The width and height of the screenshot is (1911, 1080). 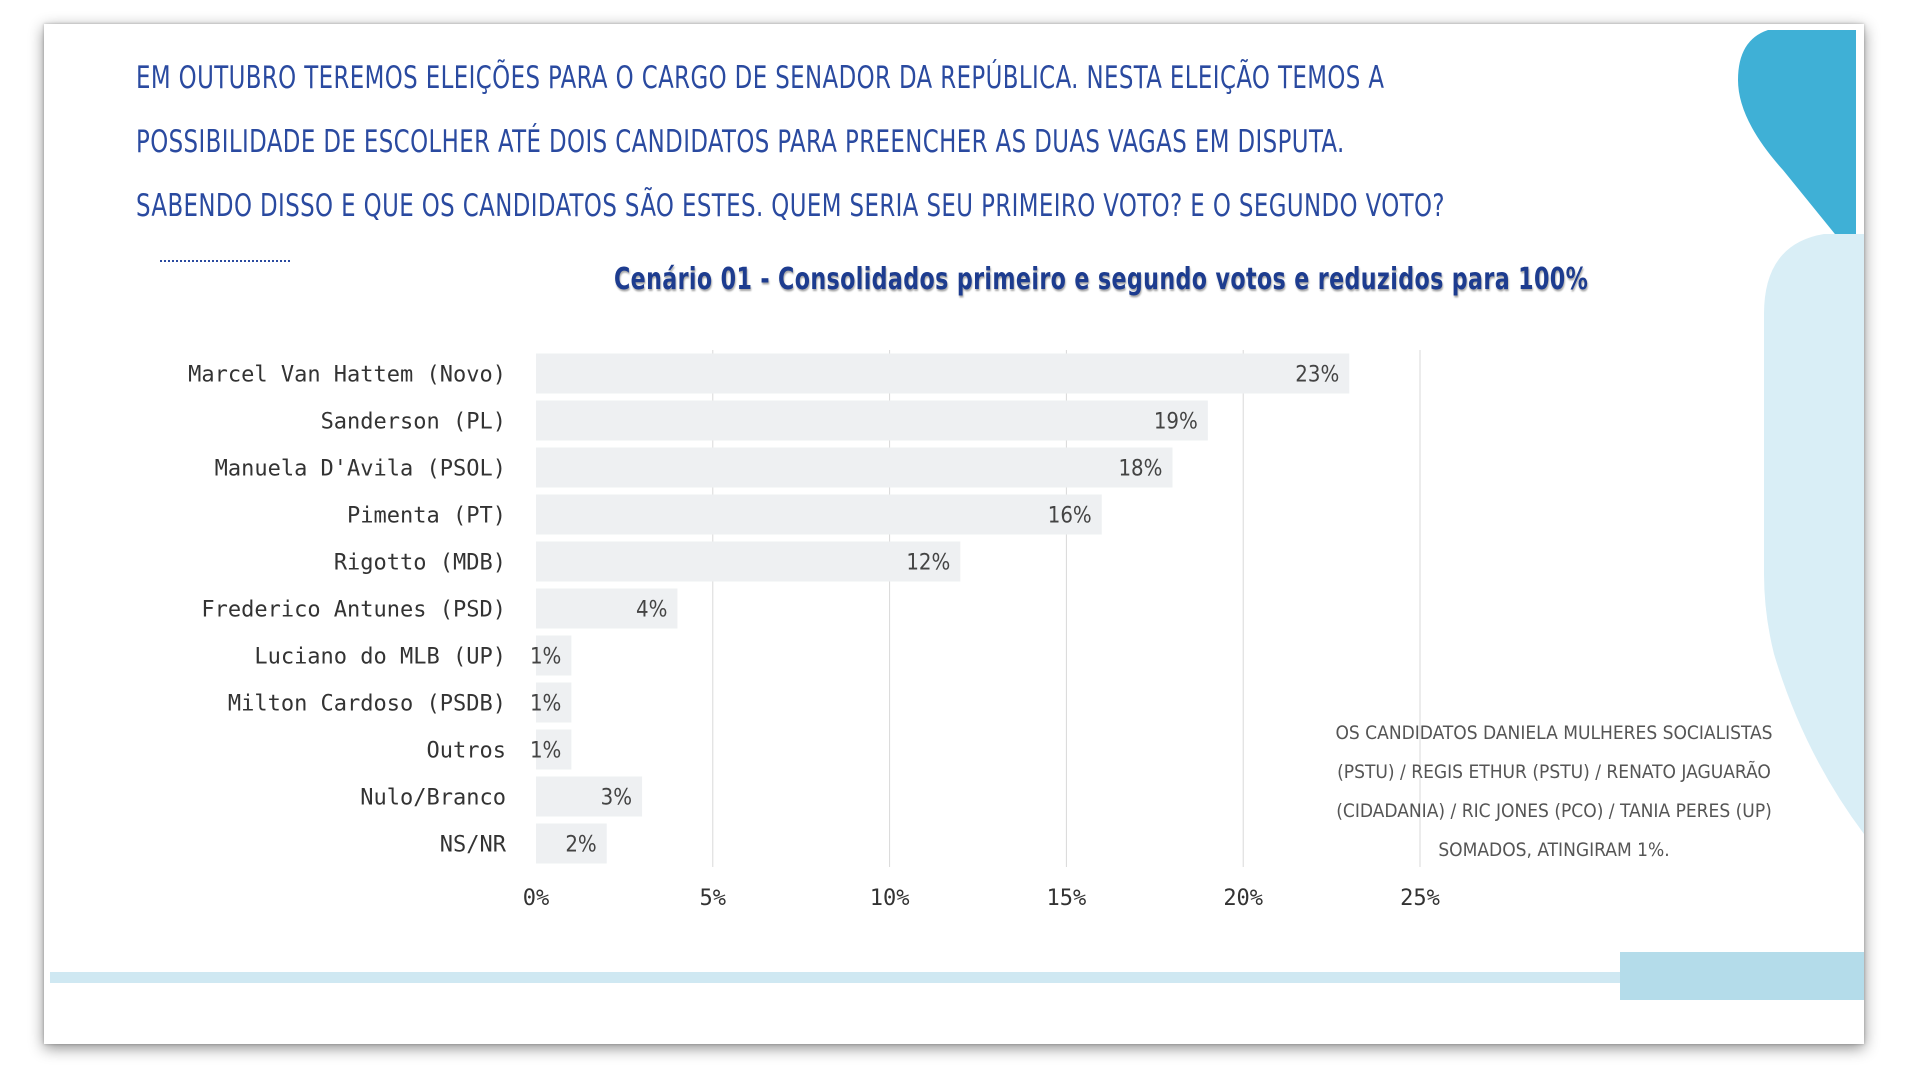 I want to click on data-label: 2%, so click(x=580, y=845).